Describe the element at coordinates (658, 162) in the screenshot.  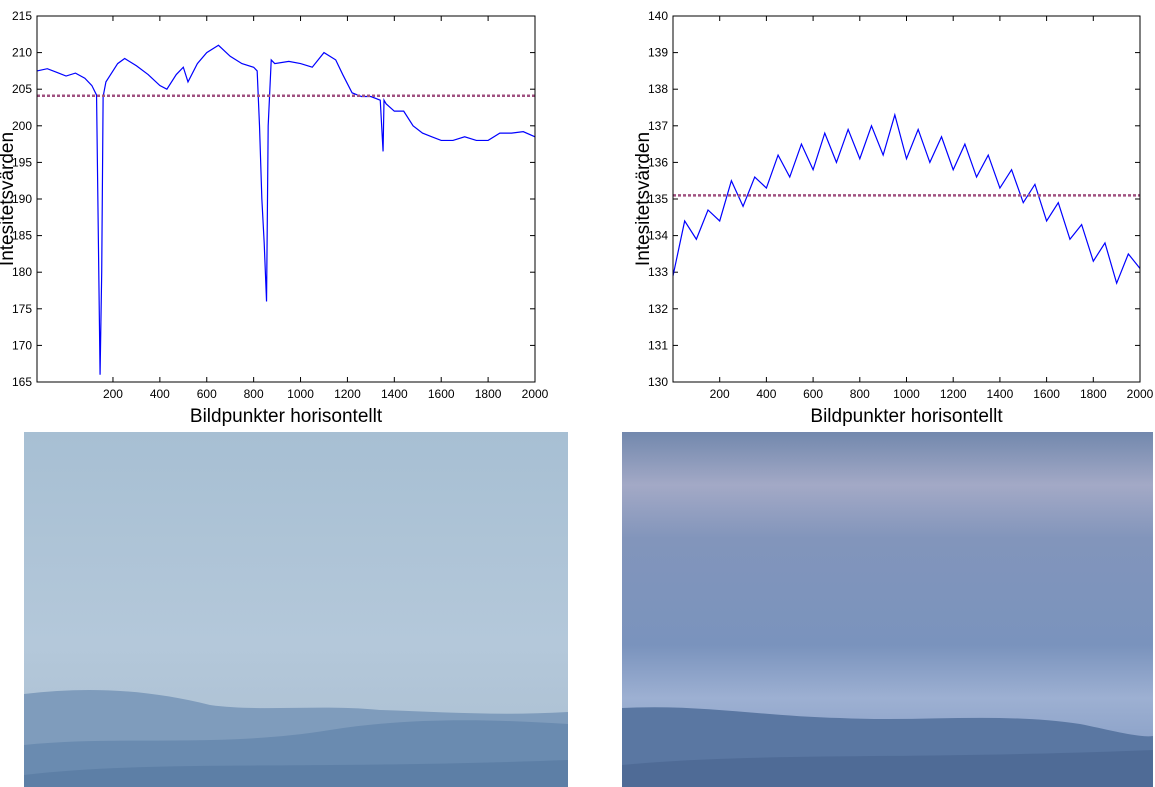
I see `y-tick-label: 136` at that location.